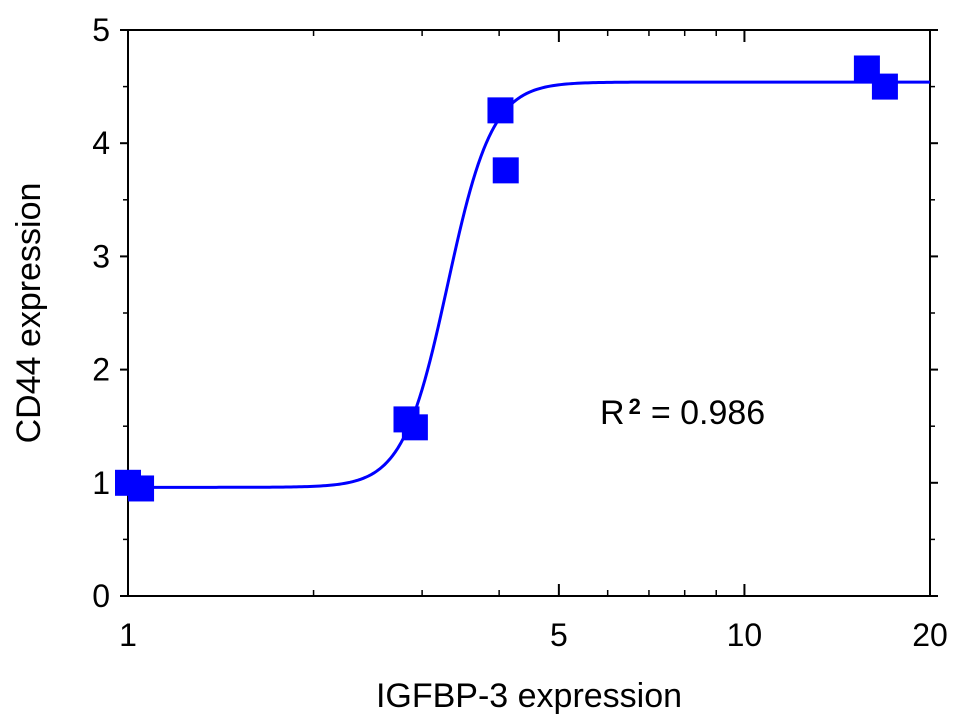  Describe the element at coordinates (101, 370) in the screenshot. I see `y-tick-label: 2` at that location.